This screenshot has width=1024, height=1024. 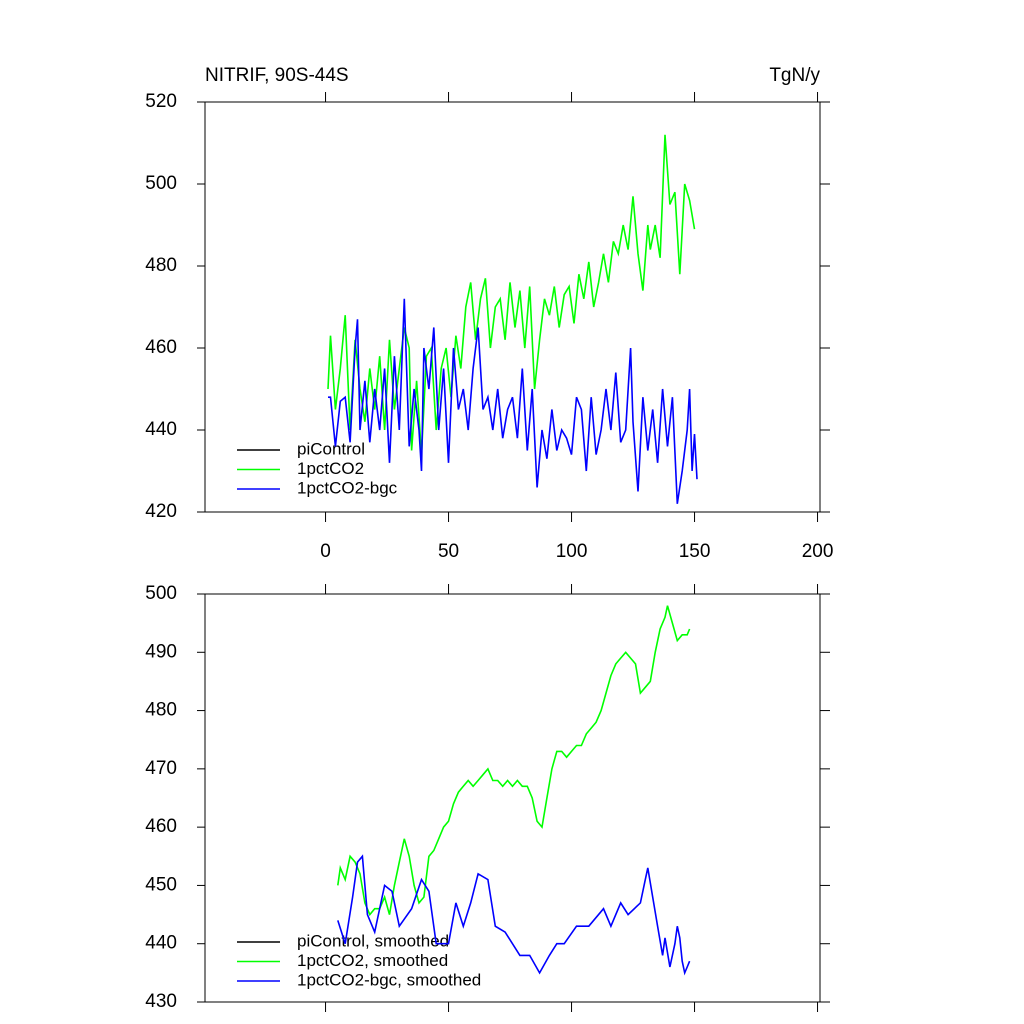 I want to click on x-tick-label: 150, so click(x=695, y=551).